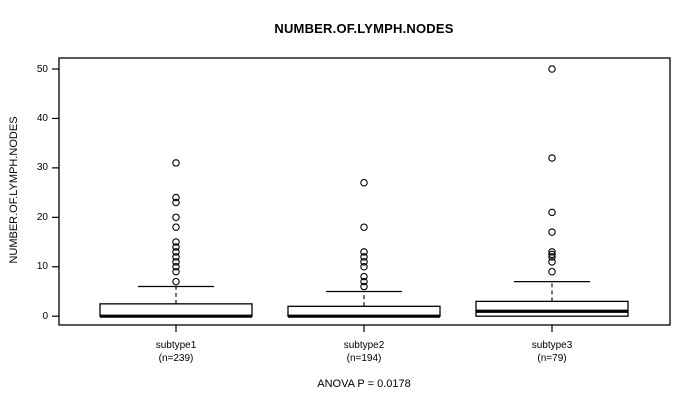 Image resolution: width=700 pixels, height=400 pixels. Describe the element at coordinates (364, 345) in the screenshot. I see `group-name: subtype2` at that location.